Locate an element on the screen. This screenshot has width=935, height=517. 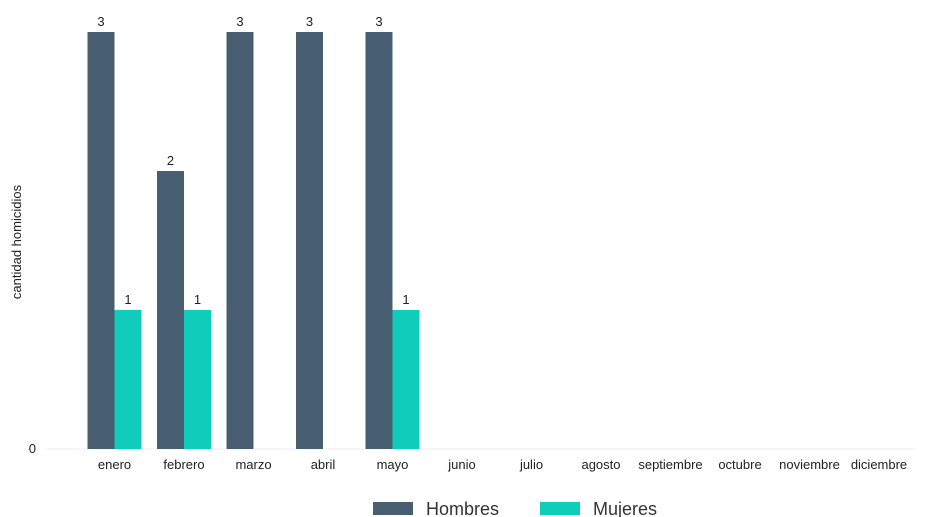
bar-mujeres-mayo is located at coordinates (406, 379).